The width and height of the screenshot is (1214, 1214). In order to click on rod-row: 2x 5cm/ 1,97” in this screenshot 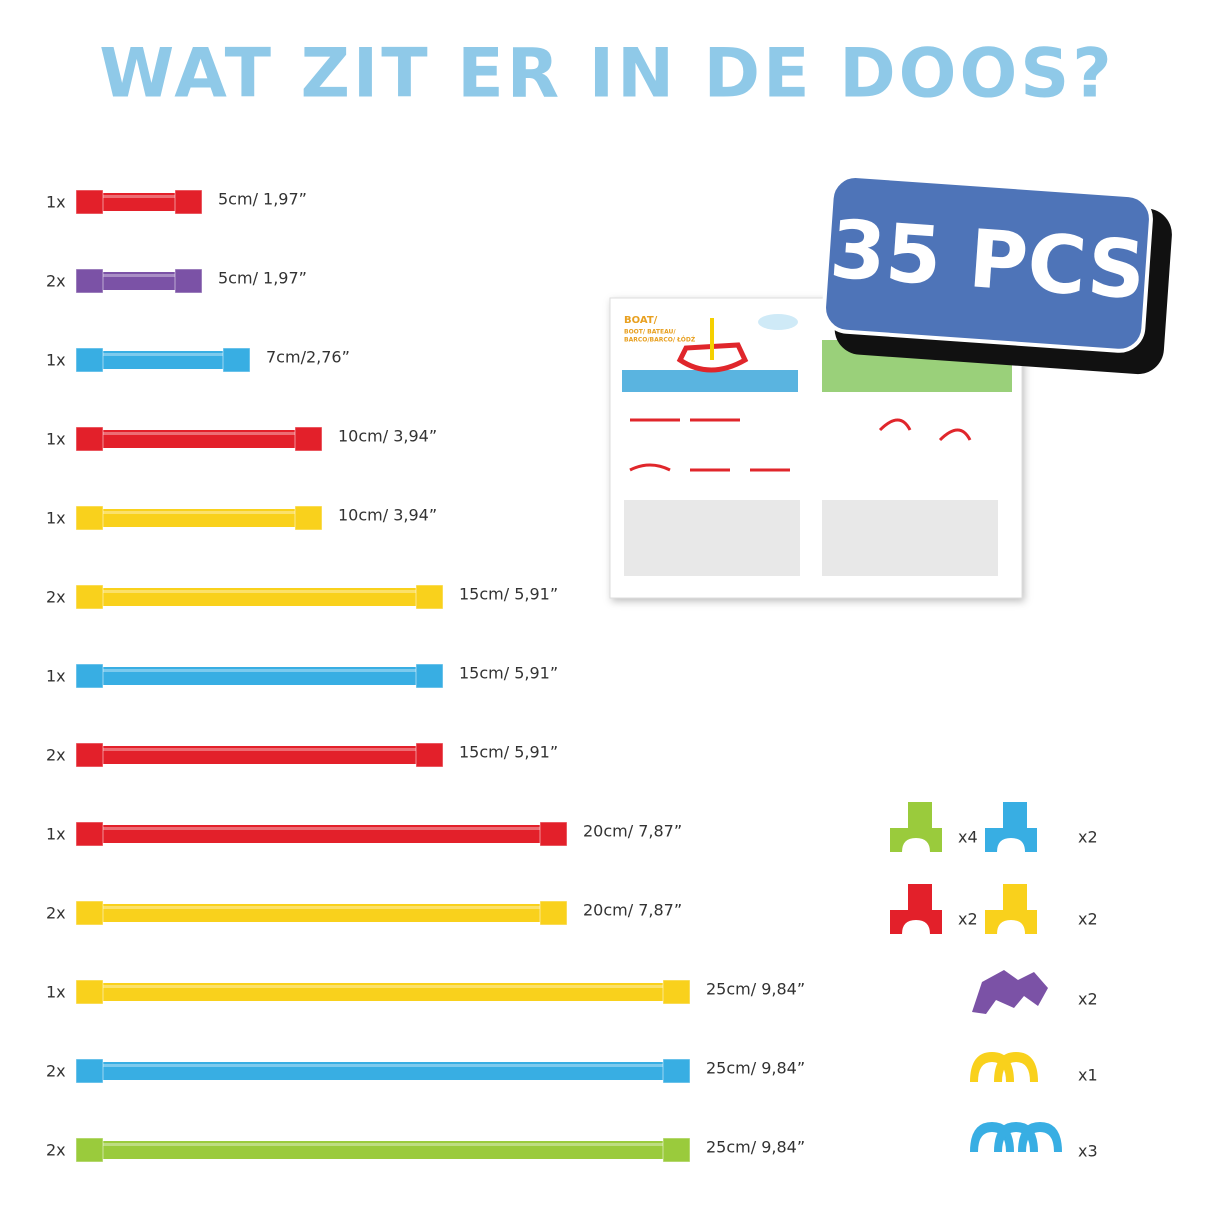, I will do `click(176, 281)`.